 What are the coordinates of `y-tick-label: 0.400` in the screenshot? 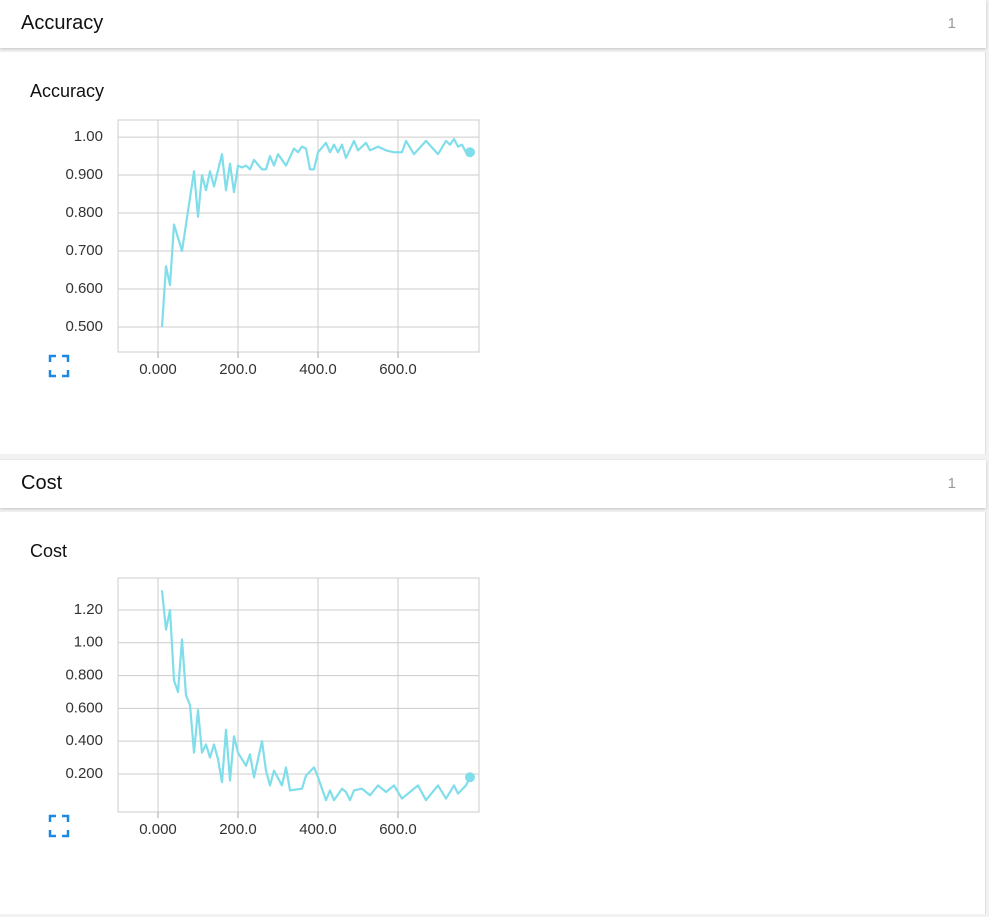 It's located at (84, 740).